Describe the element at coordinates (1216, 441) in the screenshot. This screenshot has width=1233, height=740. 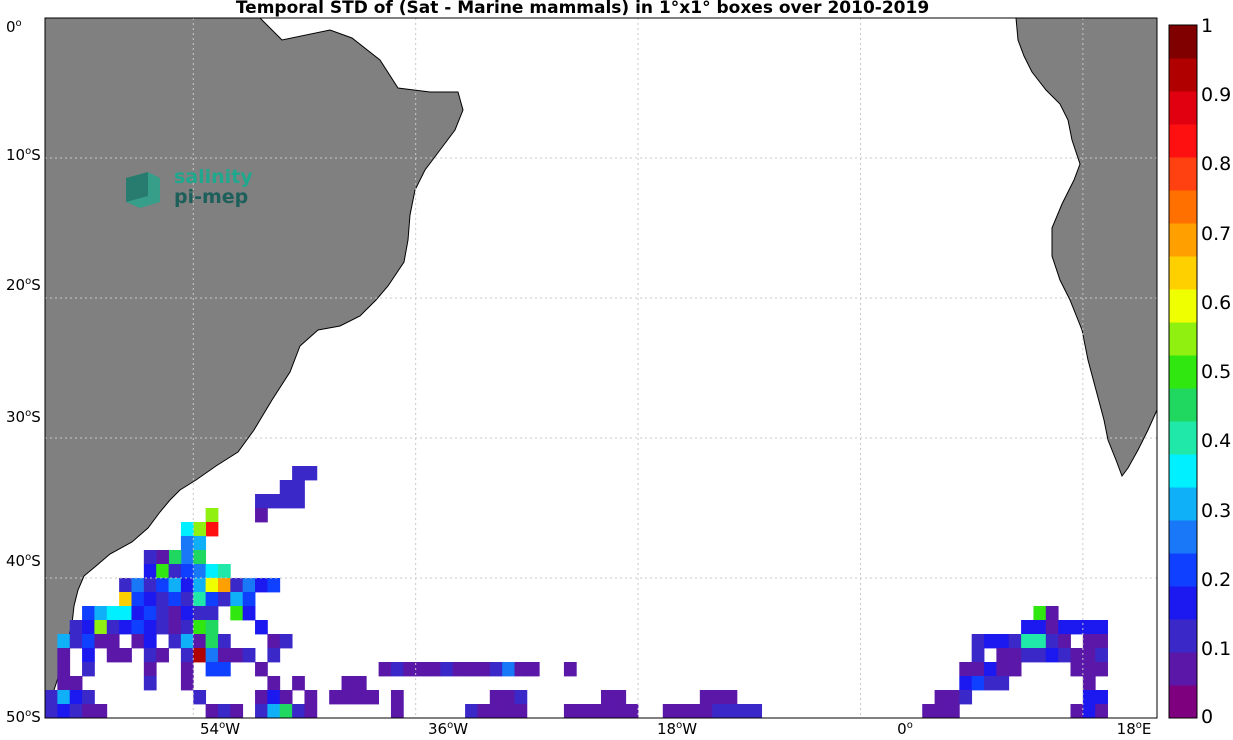
I see `cbar-tick-0.4: 0.4` at that location.